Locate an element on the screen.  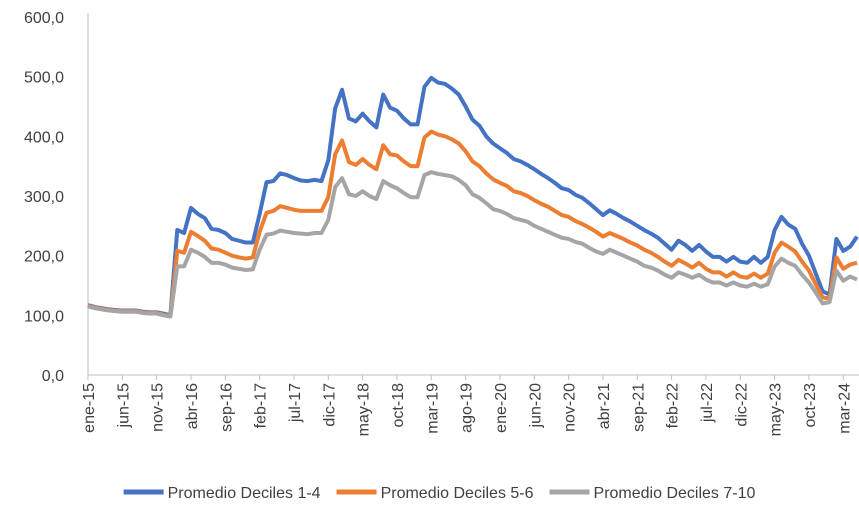
x-tick-label: dic-22 is located at coordinates (741, 405).